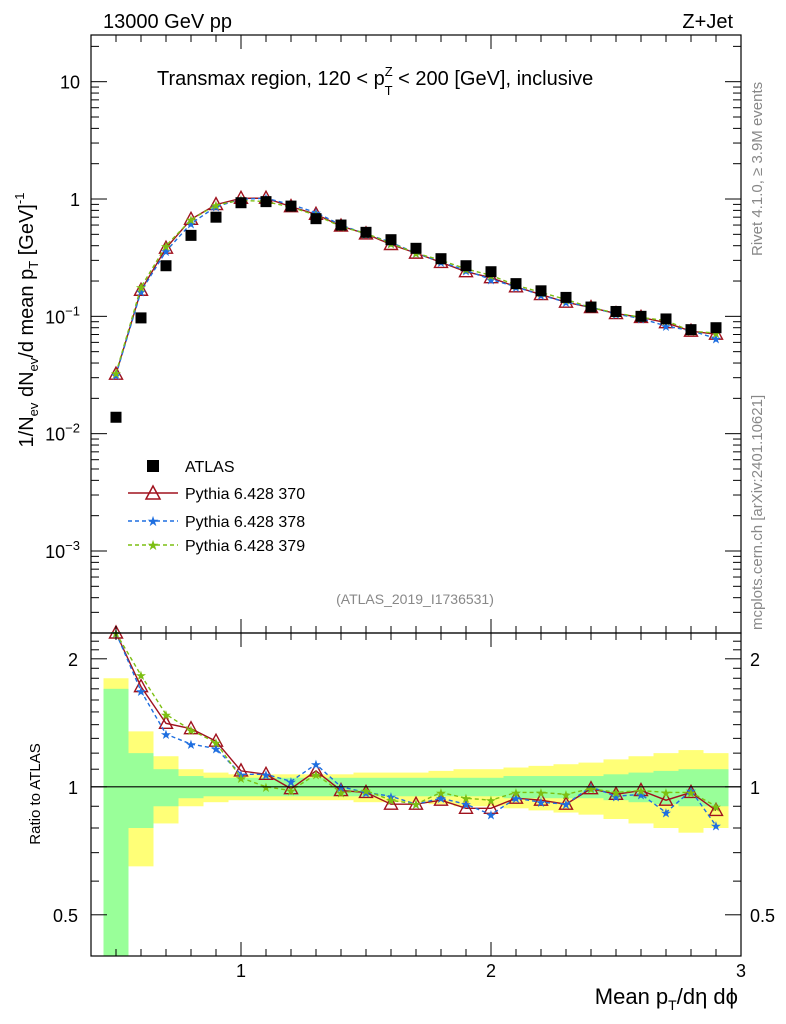  Describe the element at coordinates (153, 466) in the screenshot. I see `legend-marker-atlas` at that location.